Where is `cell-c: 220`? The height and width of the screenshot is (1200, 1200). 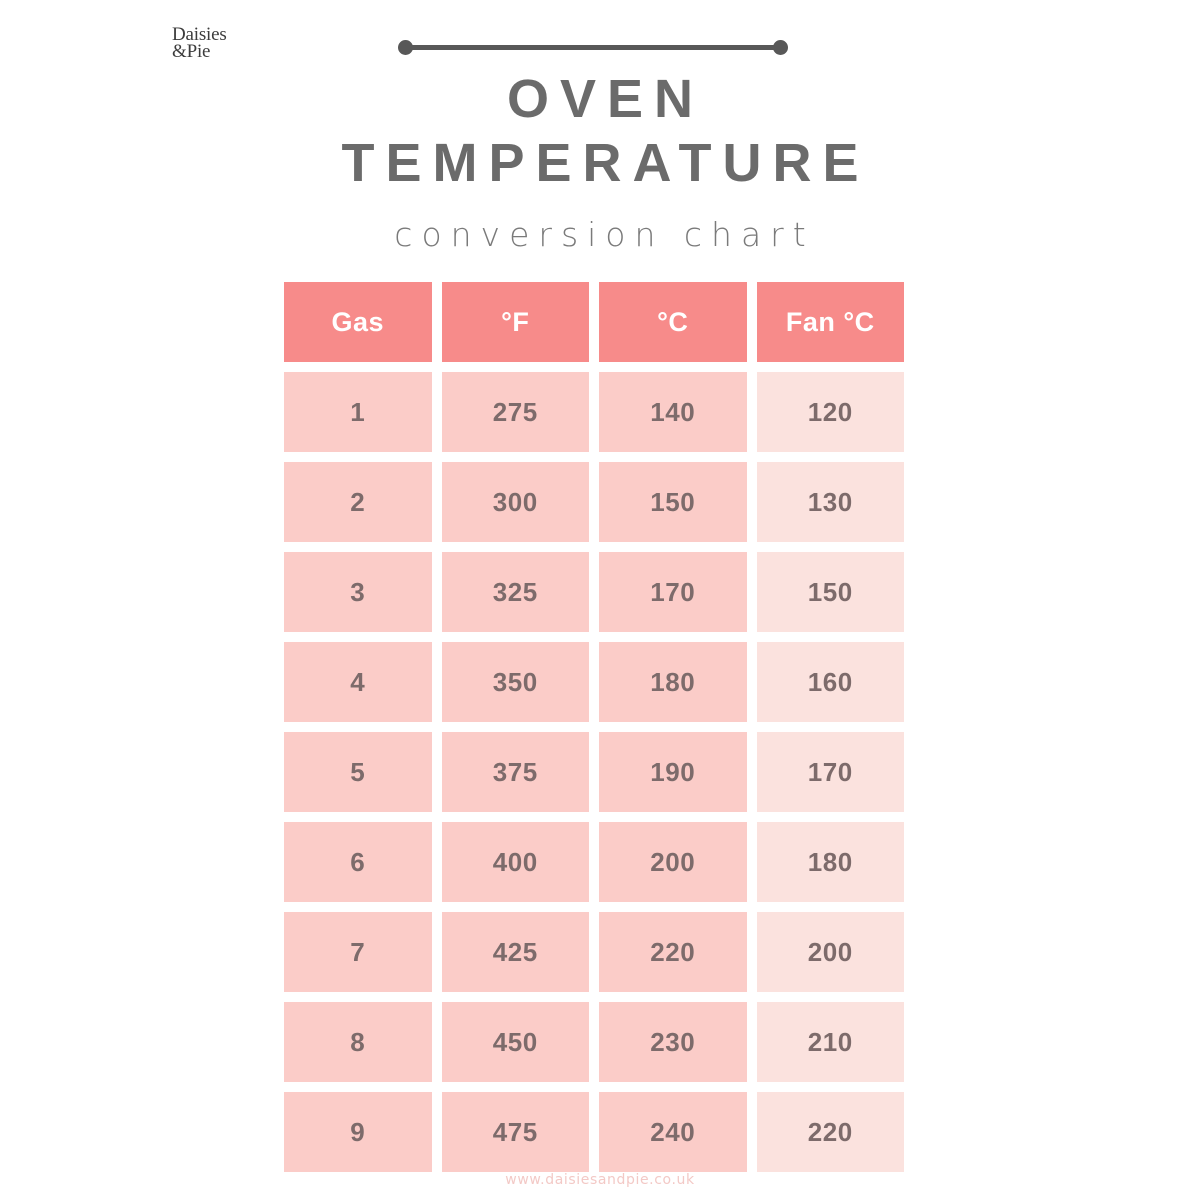
cell-c: 220 is located at coordinates (673, 952).